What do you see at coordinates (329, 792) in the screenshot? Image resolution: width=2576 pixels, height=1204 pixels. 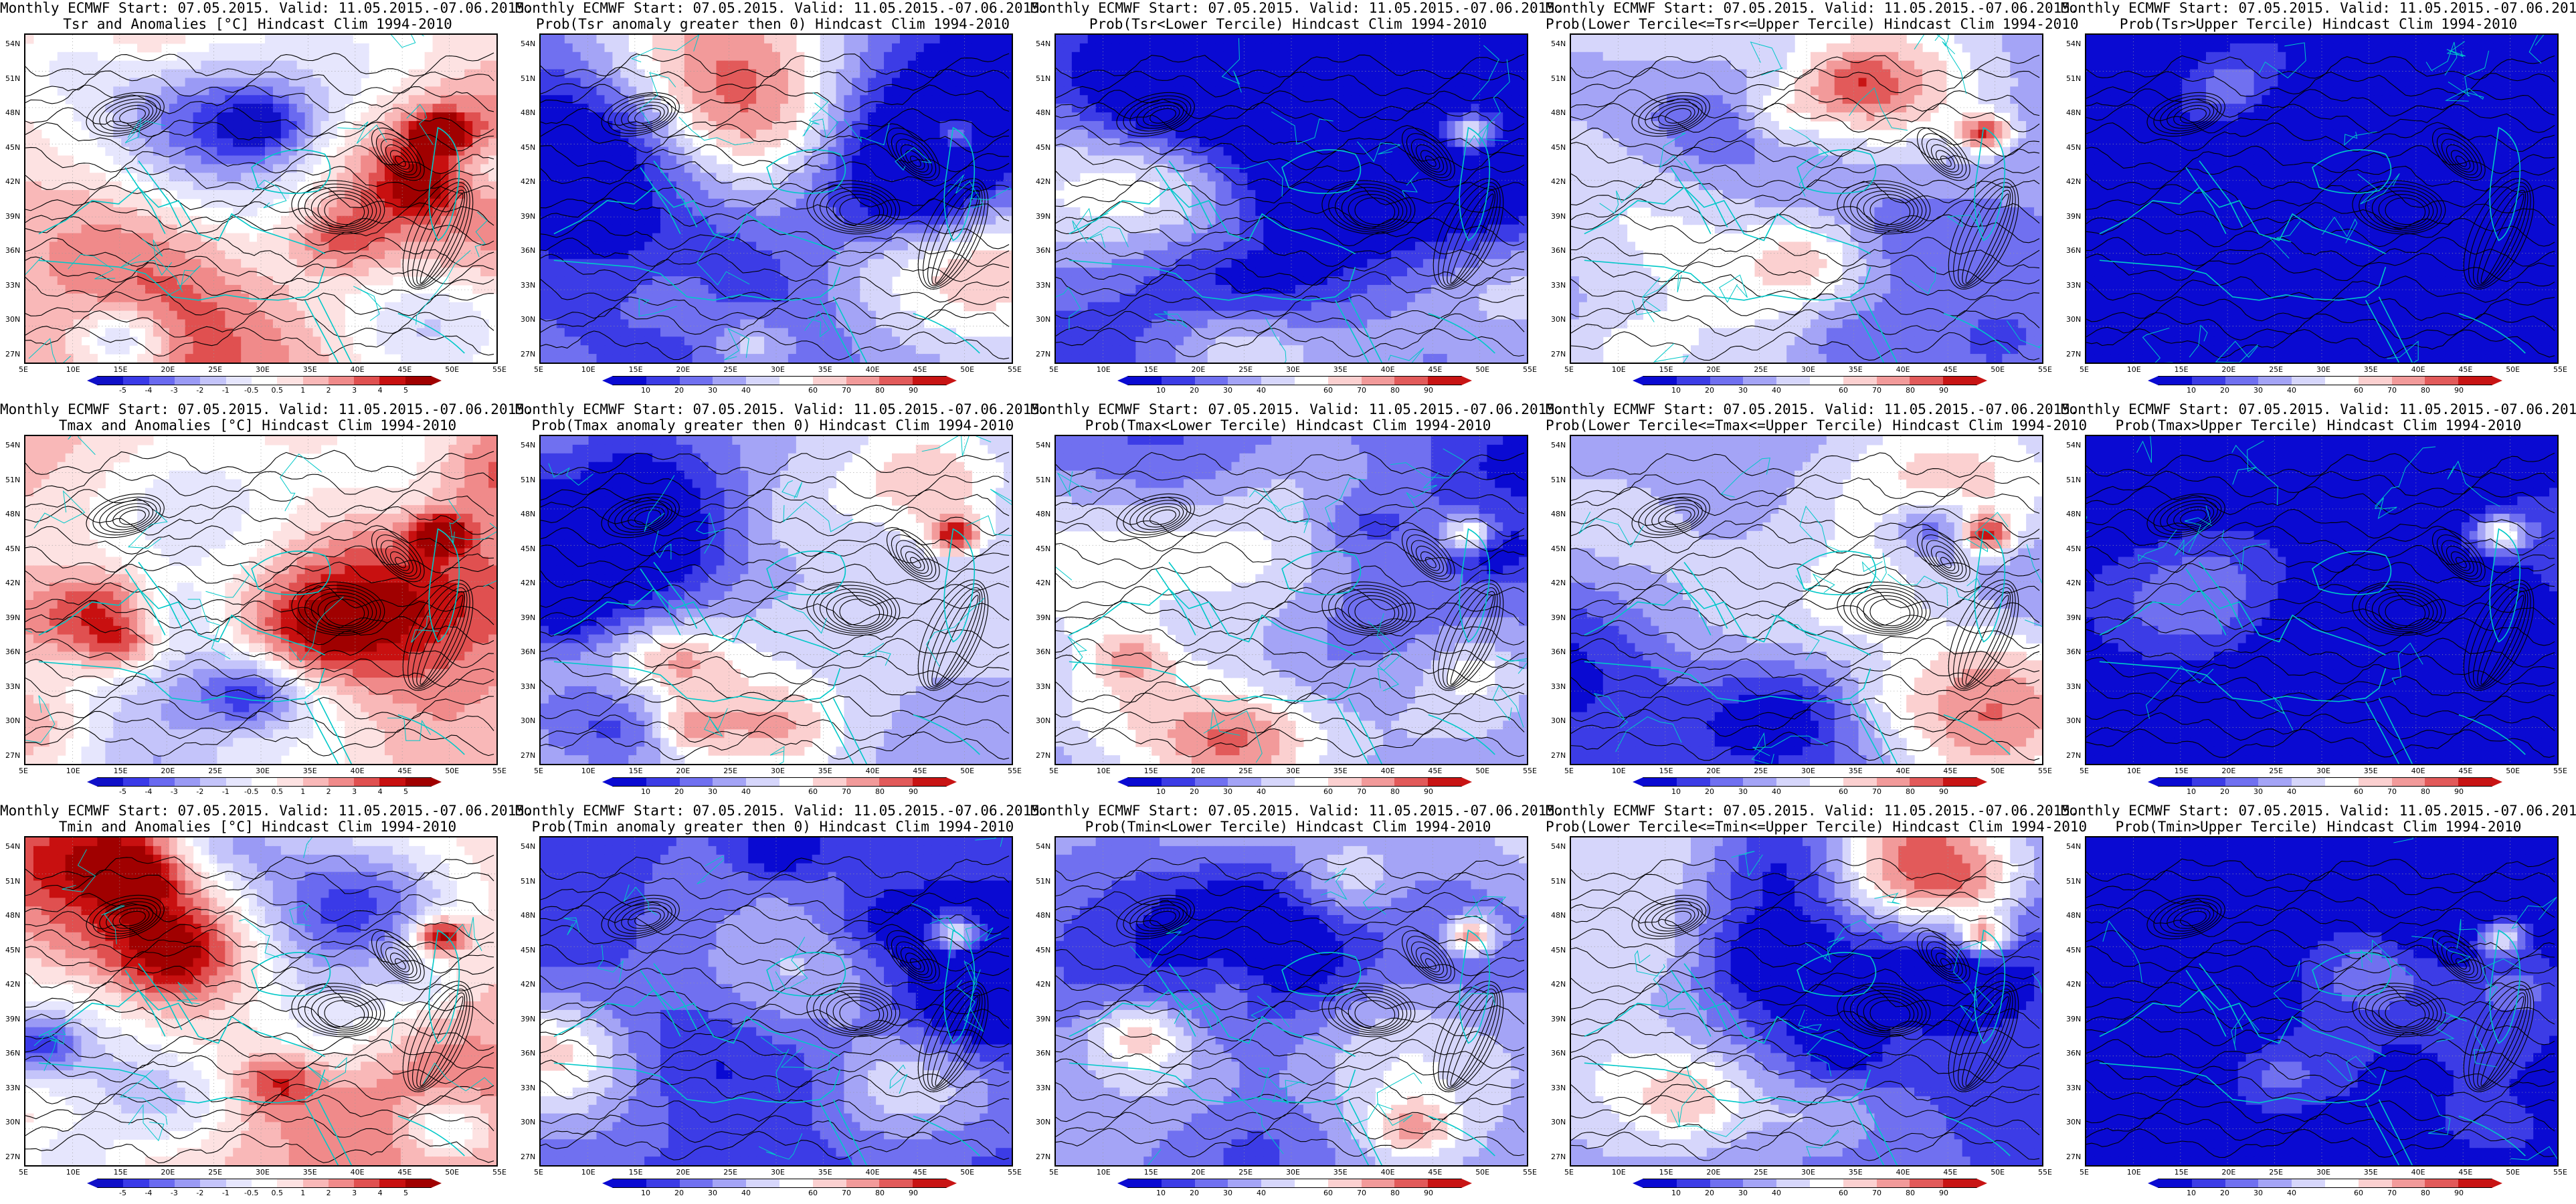 I see `colorbar-tick-label: 2` at bounding box center [329, 792].